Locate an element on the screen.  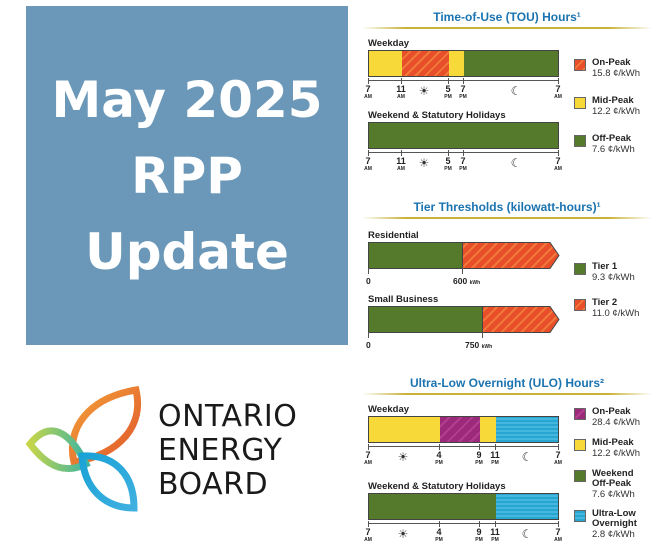
tou-we-tick-1: 7 AM is located at coordinates (368, 164).